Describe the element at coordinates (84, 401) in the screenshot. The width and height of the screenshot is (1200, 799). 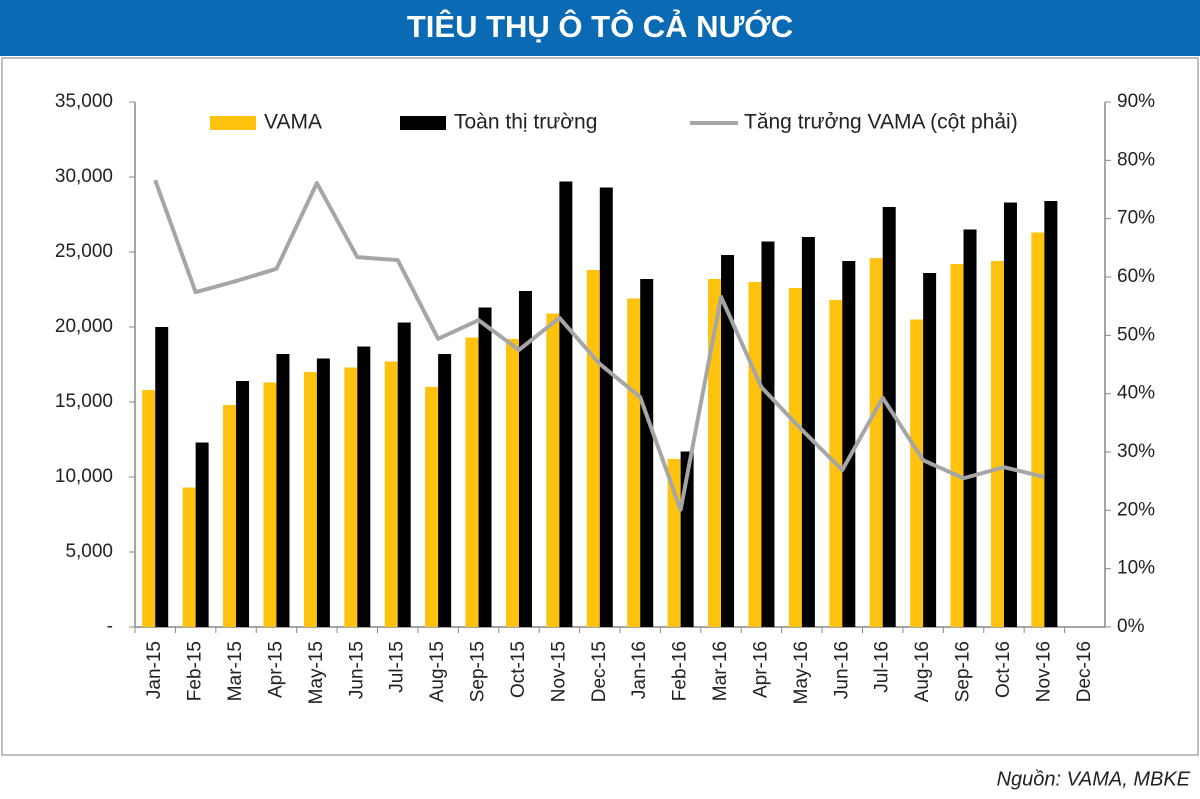
I see `y-tick-label: 15,000` at that location.